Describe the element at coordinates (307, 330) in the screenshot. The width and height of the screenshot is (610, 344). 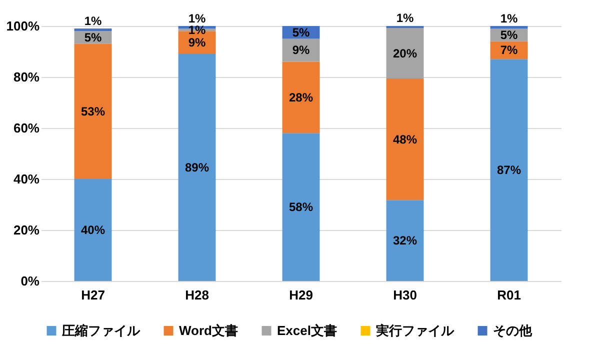
I see `legend-label: Excel文書` at that location.